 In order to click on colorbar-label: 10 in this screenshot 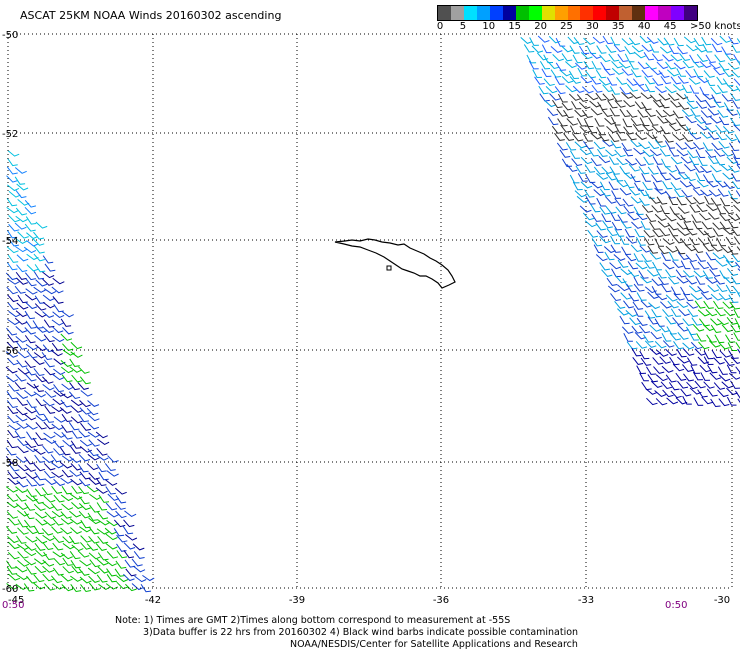, I will do `click(489, 26)`.